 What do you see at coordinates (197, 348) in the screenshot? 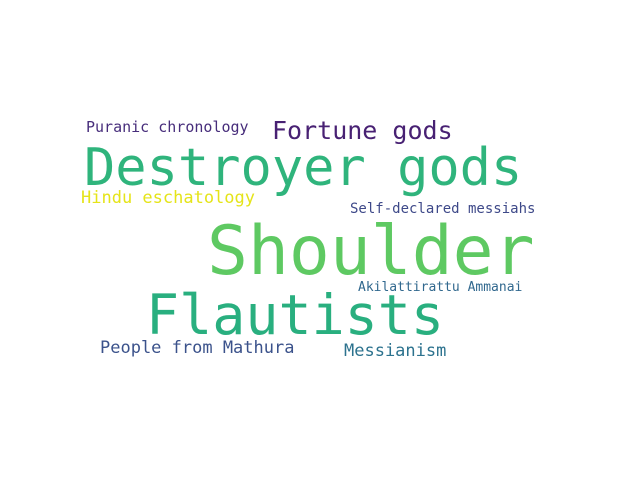
I see `word-people-from-mathura: People from Mathura` at bounding box center [197, 348].